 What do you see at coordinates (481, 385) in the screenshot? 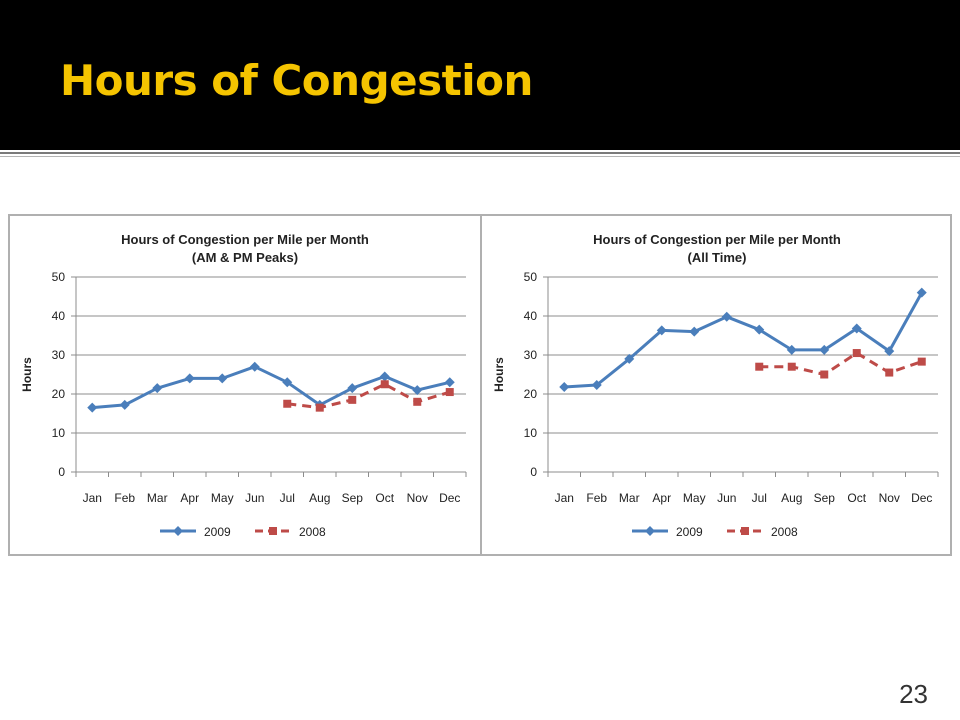
I see `chart-divider` at bounding box center [481, 385].